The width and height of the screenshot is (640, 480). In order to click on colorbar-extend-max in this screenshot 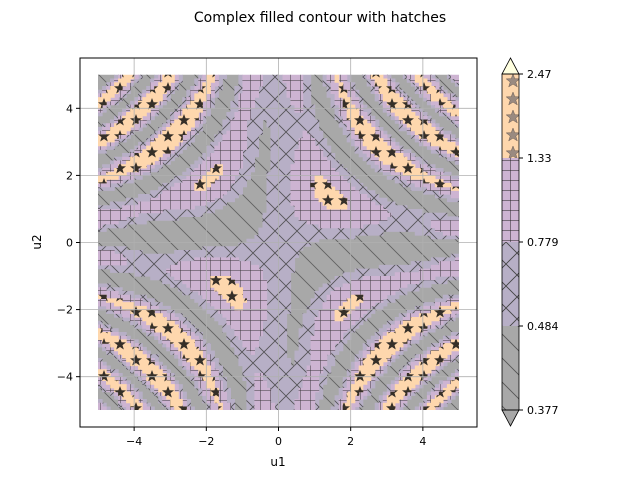, I will do `click(510, 66)`.